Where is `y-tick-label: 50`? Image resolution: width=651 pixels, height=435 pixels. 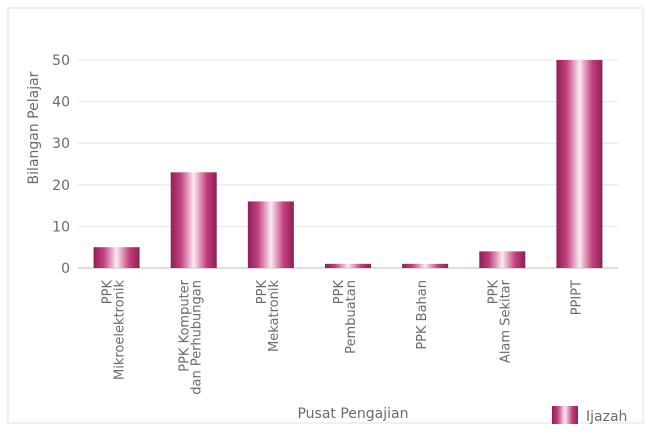
y-tick-label: 50 is located at coordinates (61, 61).